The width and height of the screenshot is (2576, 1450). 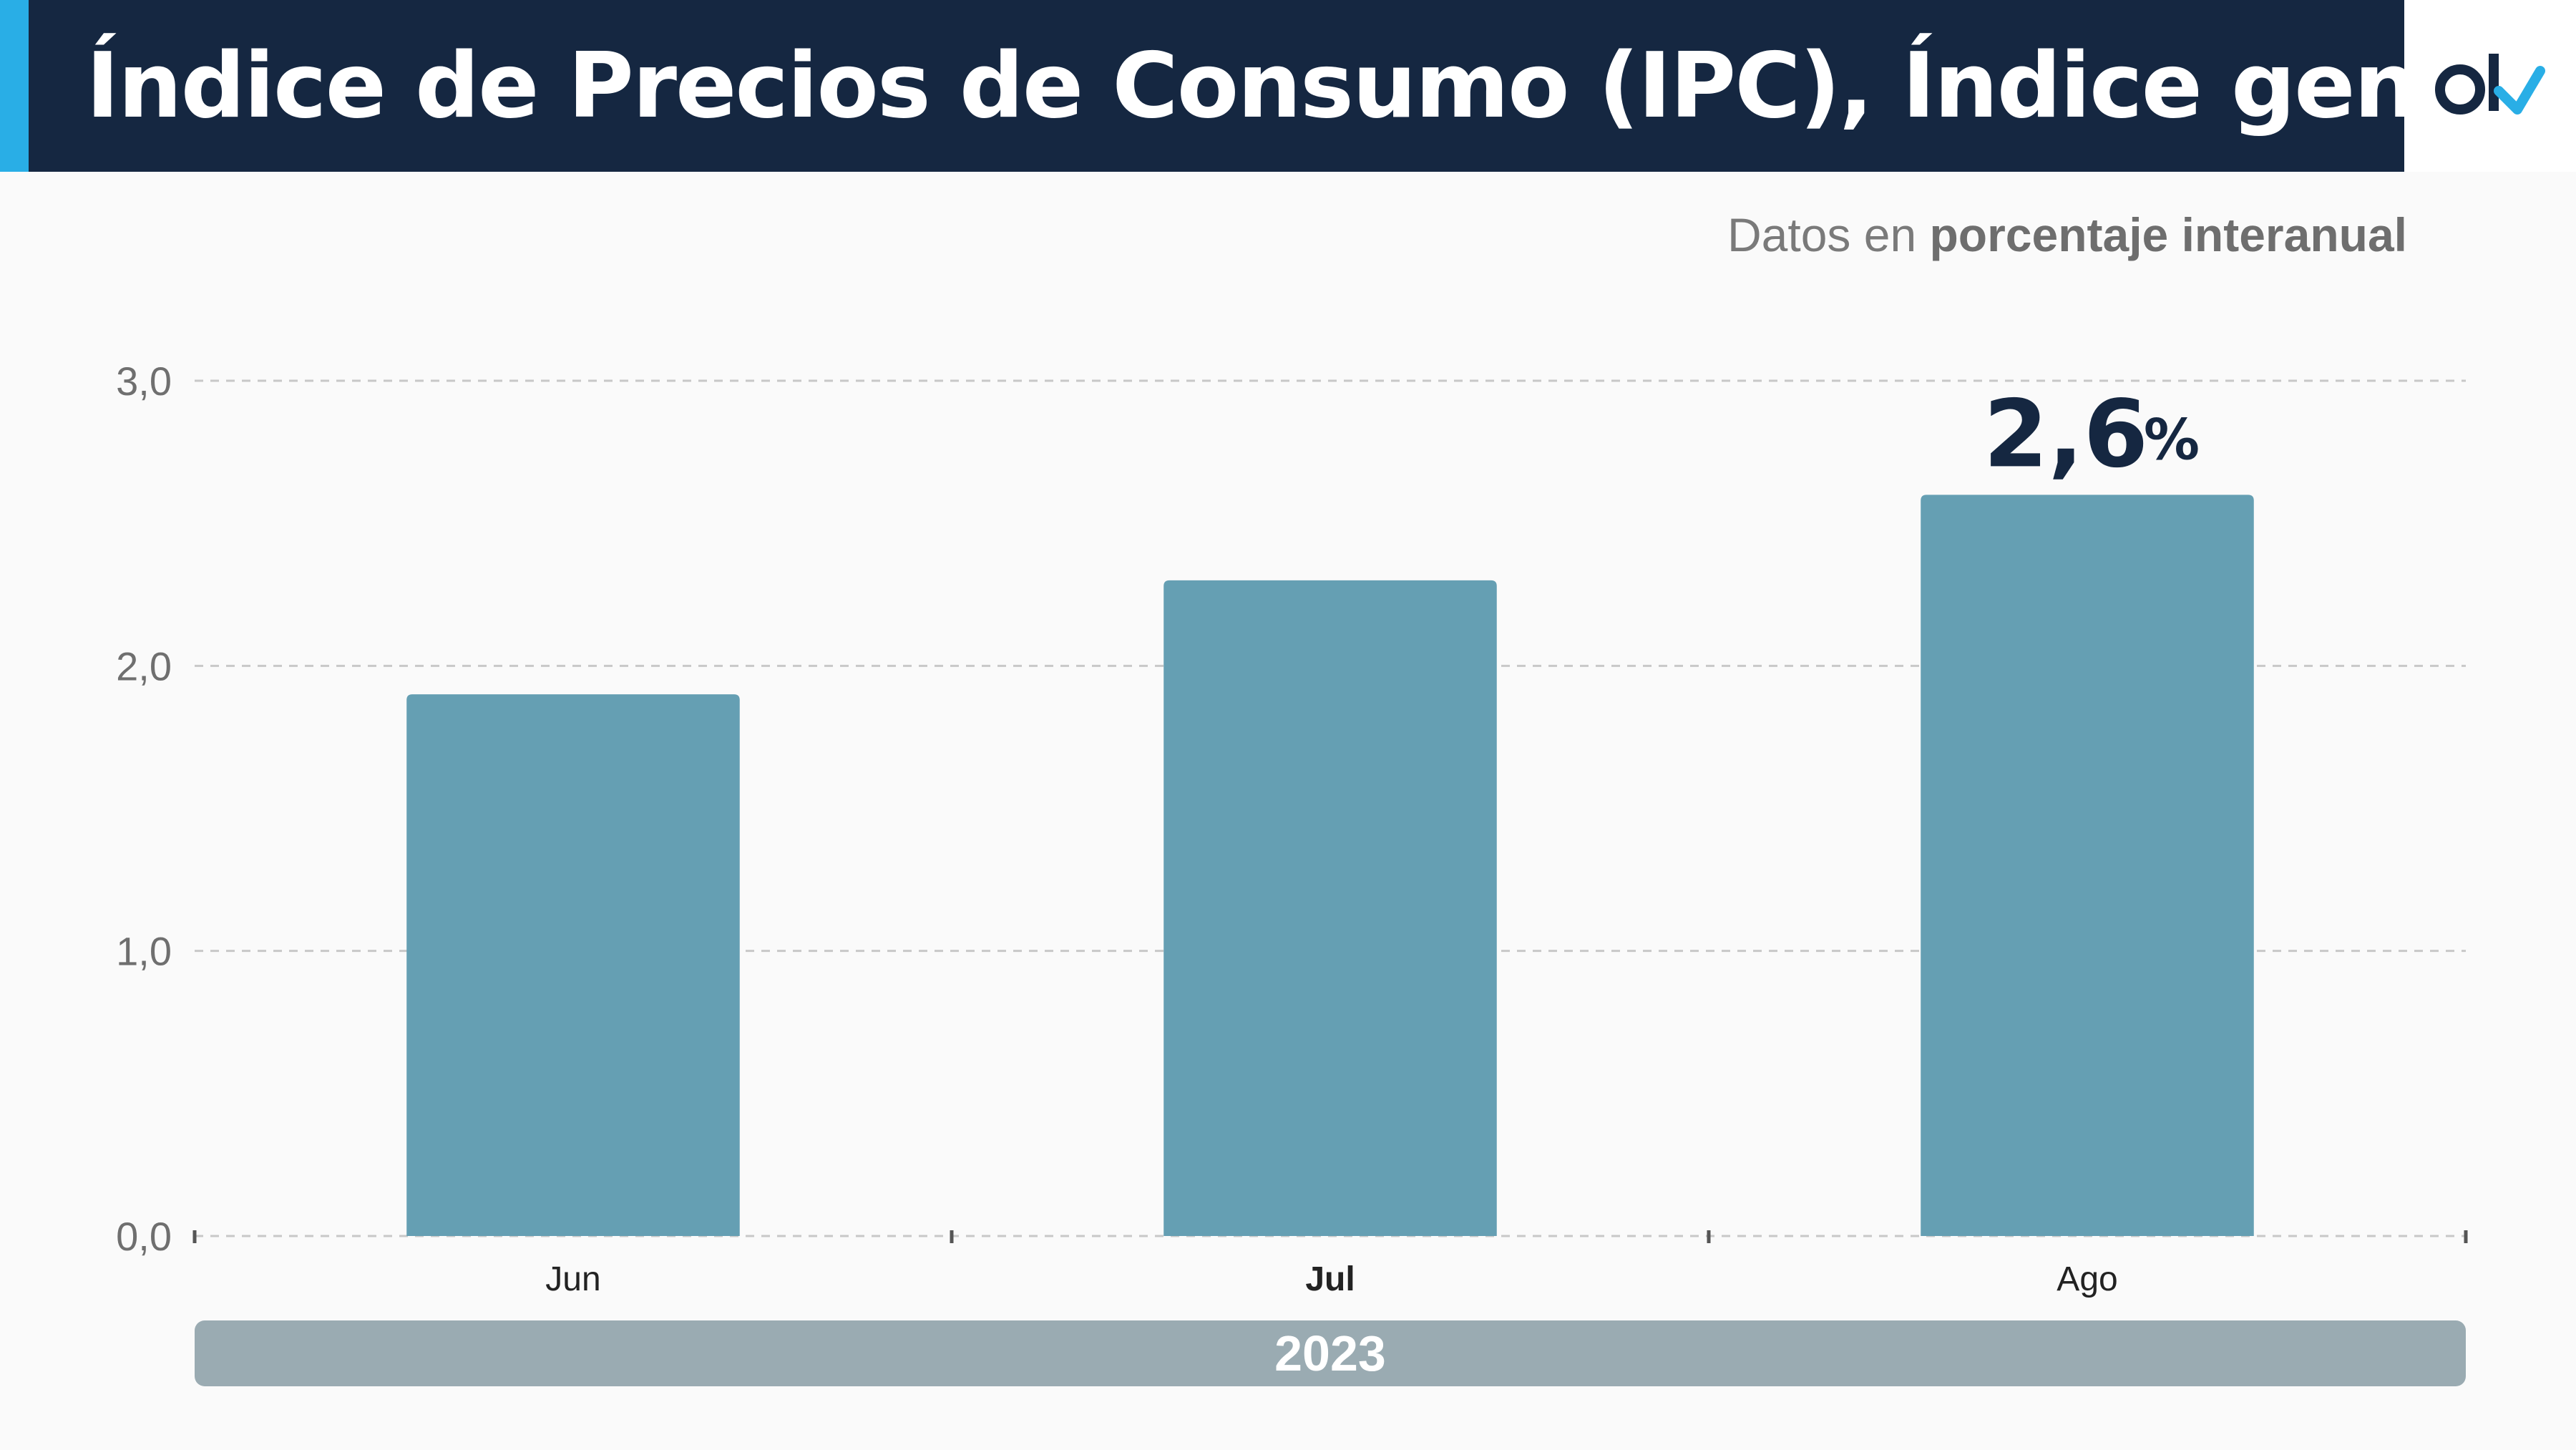 I want to click on ok-logo-icon, so click(x=2490, y=84).